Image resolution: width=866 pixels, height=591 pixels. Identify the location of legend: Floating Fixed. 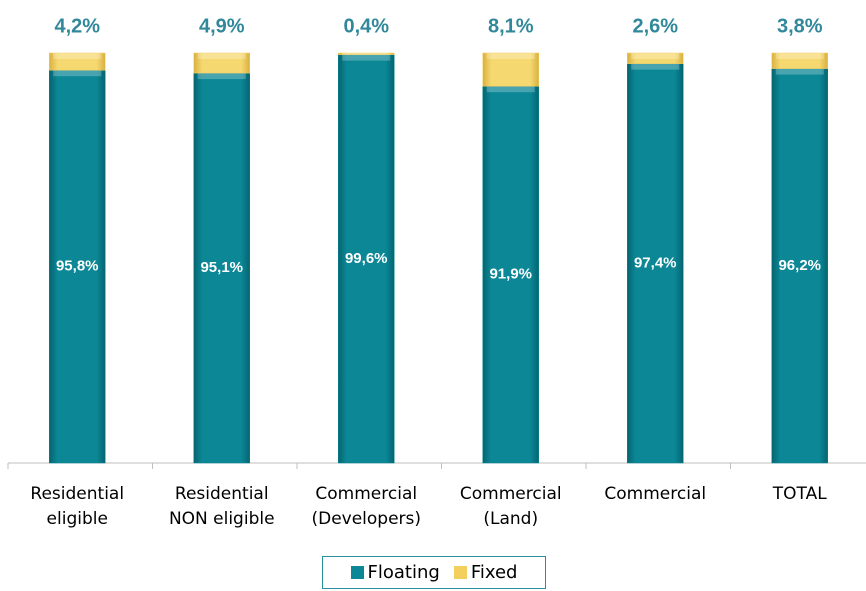
(434, 572).